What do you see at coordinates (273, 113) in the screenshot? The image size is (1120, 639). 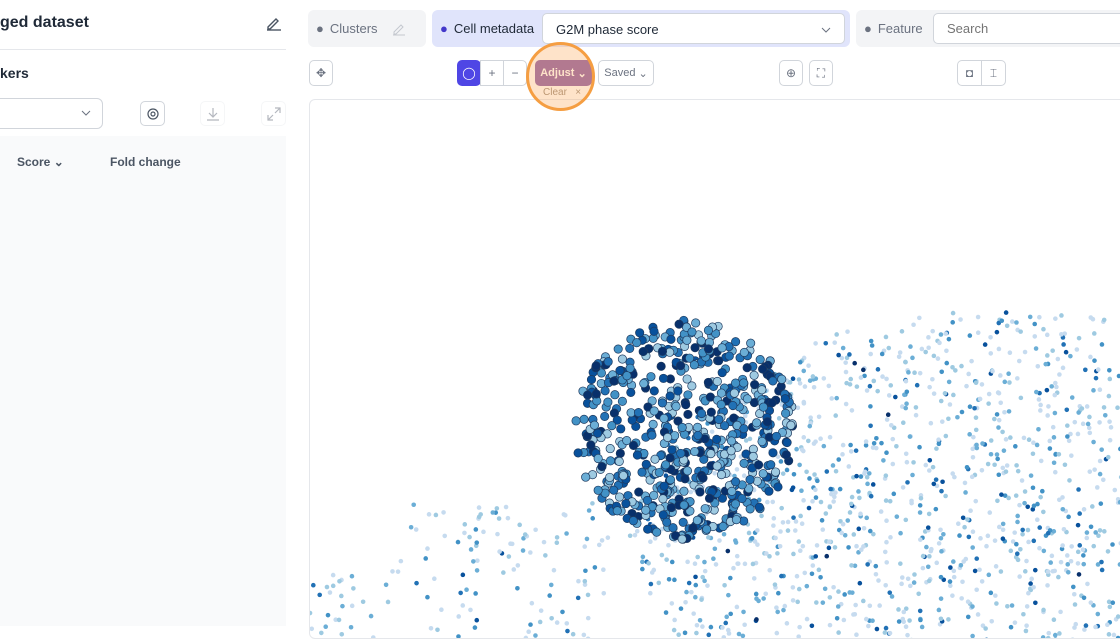 I see `expand-button` at bounding box center [273, 113].